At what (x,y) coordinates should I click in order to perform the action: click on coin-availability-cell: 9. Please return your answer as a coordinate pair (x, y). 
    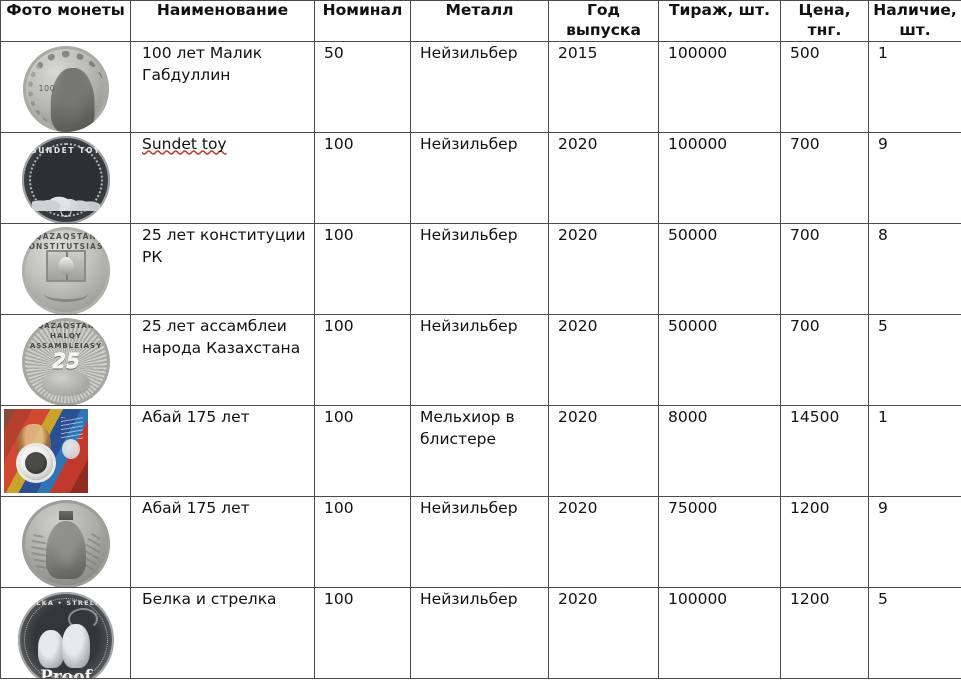
    Looking at the image, I should click on (914, 541).